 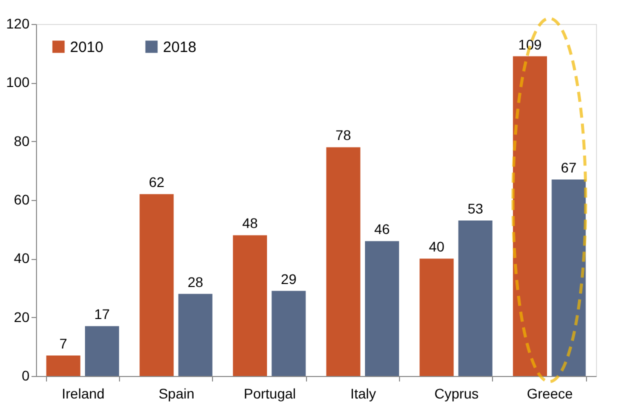 I want to click on data-label: 62, so click(x=156, y=182).